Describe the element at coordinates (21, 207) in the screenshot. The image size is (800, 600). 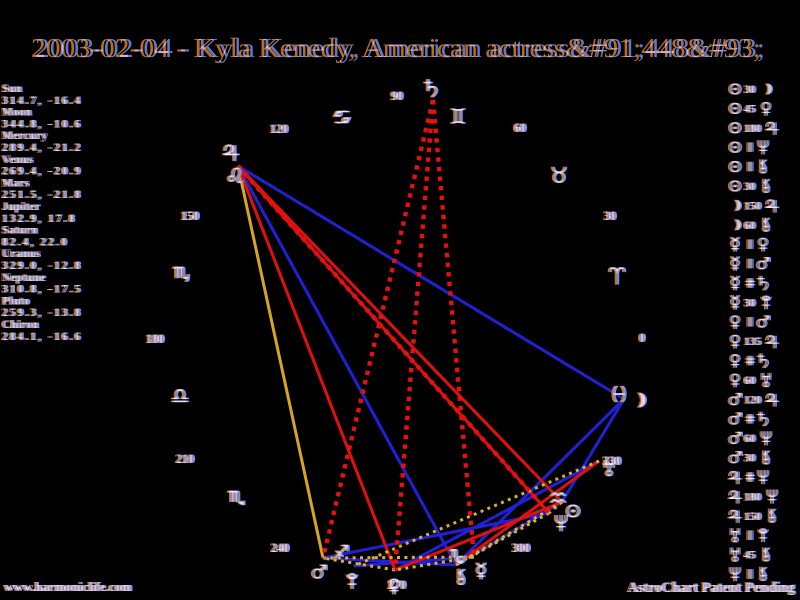
I see `svg-text: Jupiter` at that location.